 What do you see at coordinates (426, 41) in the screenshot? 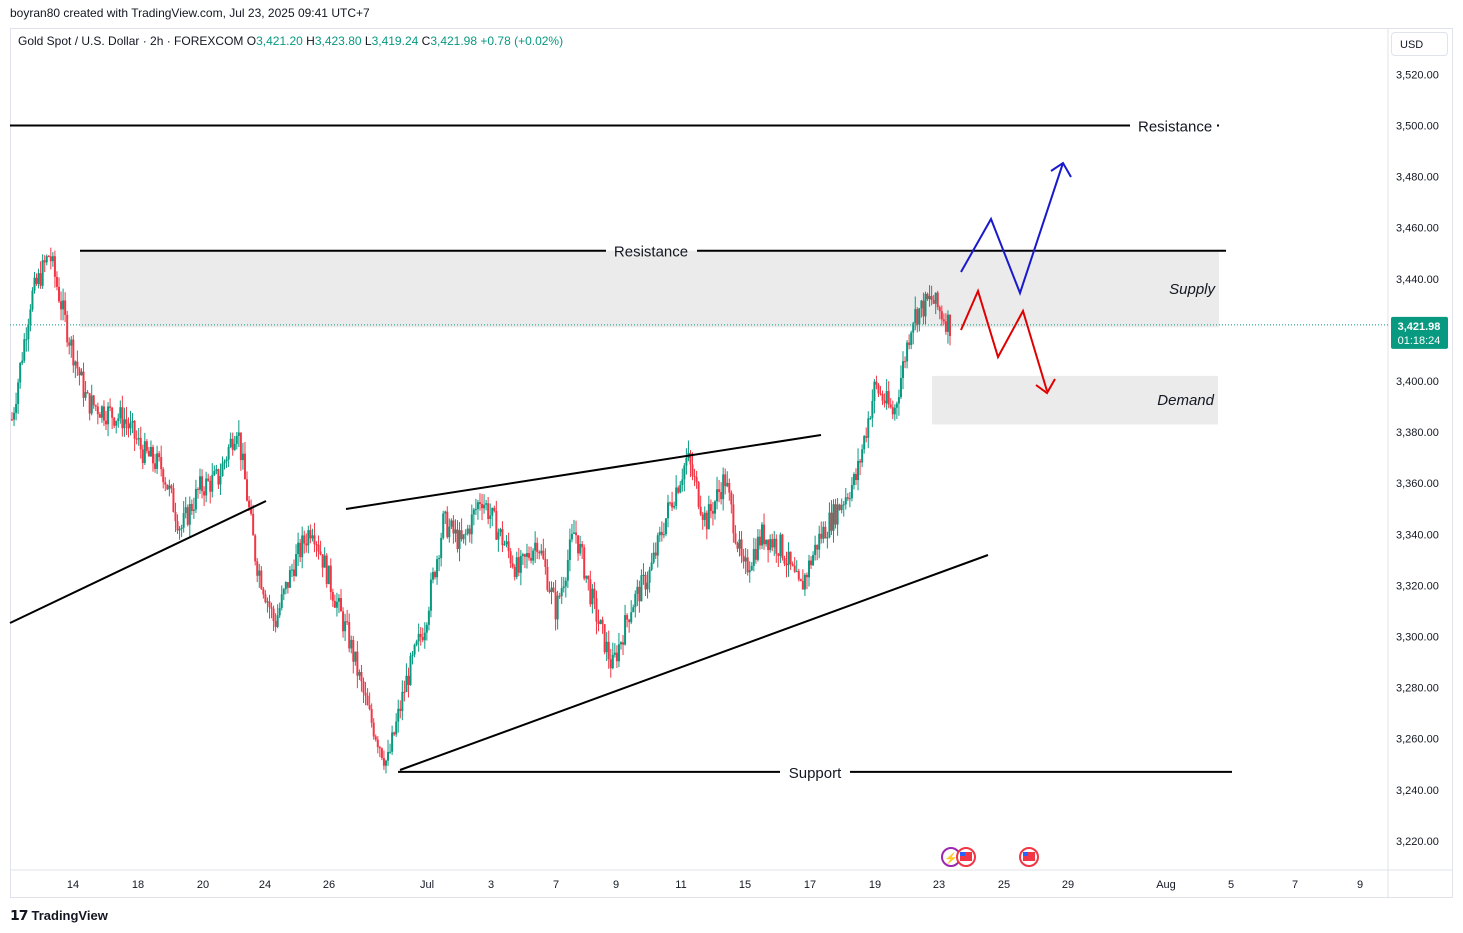
I see `close-label: C` at bounding box center [426, 41].